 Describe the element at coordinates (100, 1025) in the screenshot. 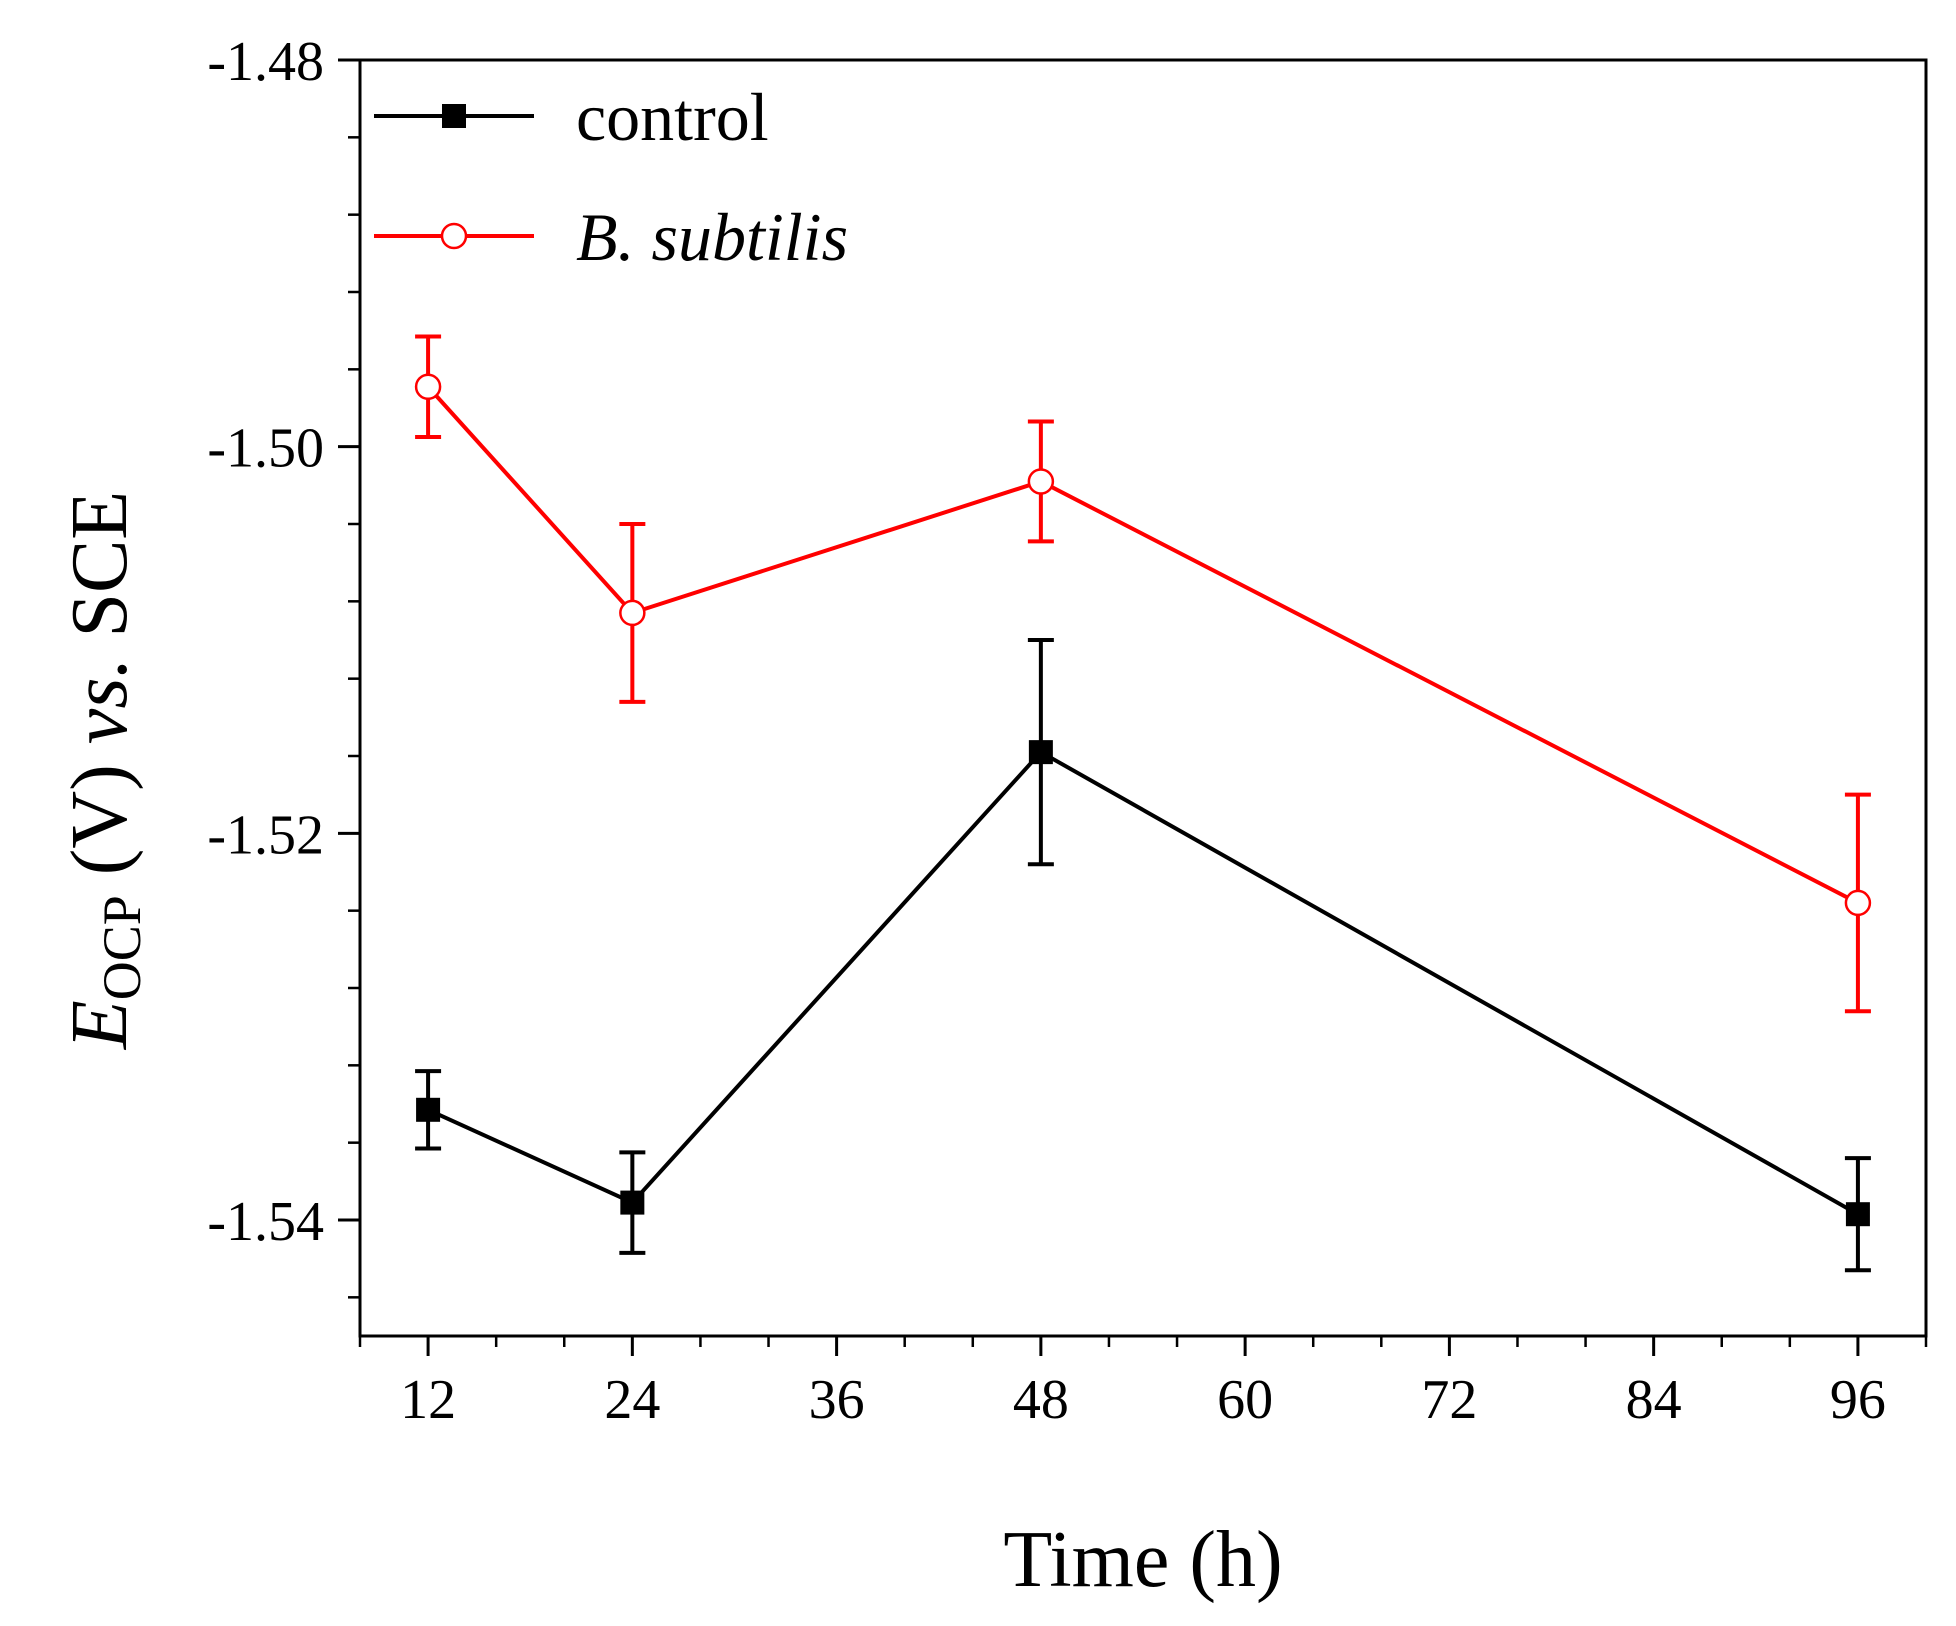

I see `y-axis-title-main: E` at that location.